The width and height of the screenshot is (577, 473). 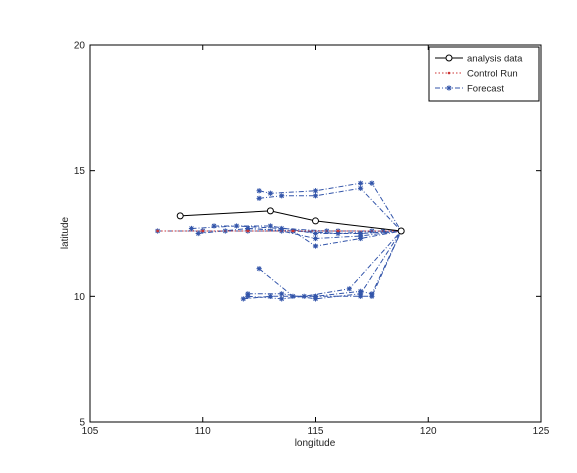 I want to click on y-tick-label: 15, so click(x=80, y=171).